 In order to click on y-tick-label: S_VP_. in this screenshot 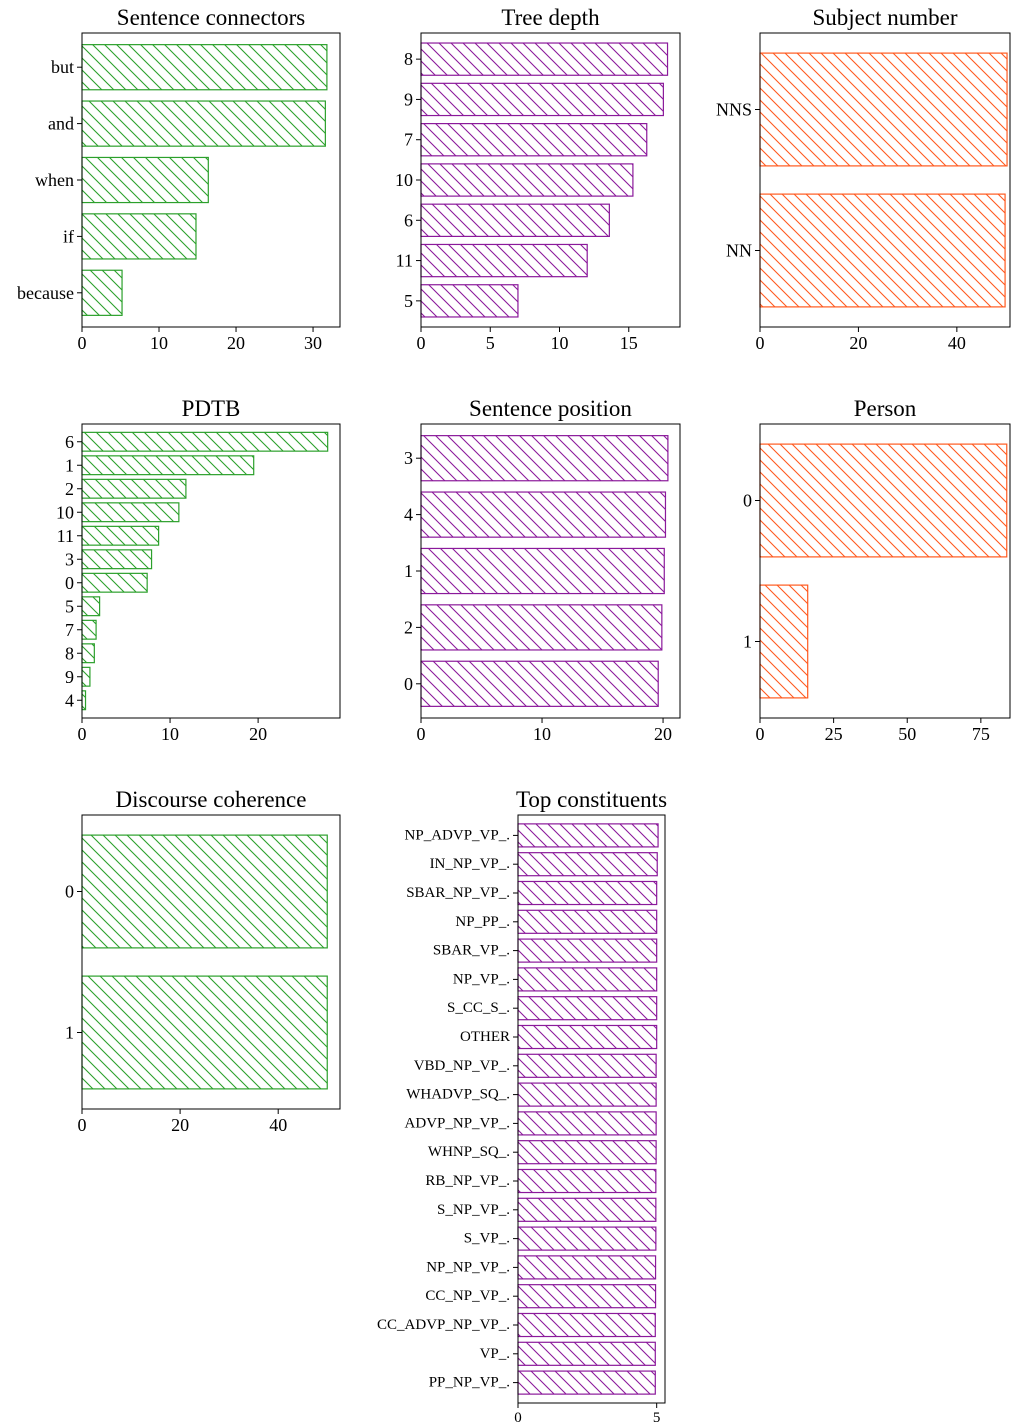, I will do `click(487, 1239)`.